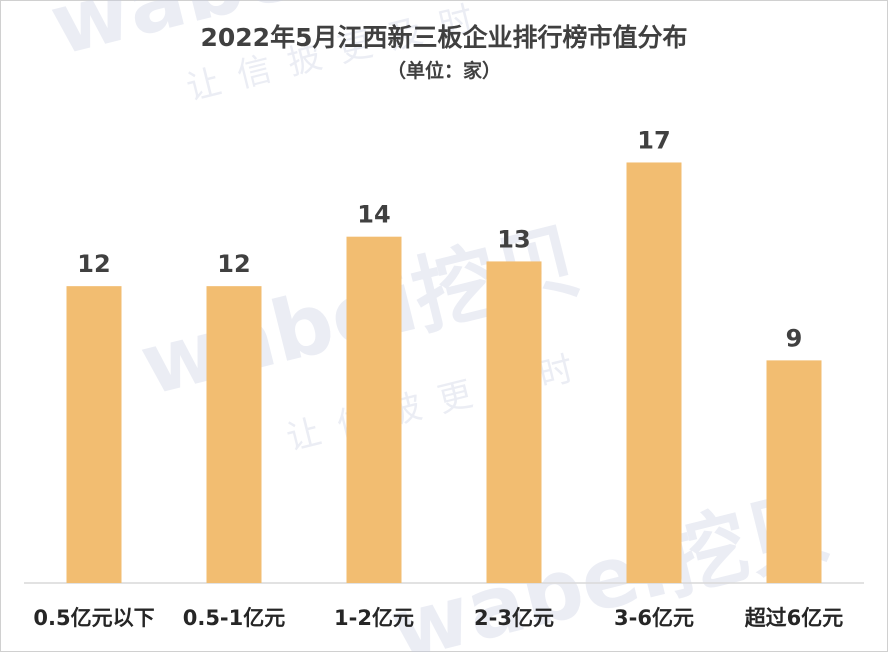 This screenshot has width=888, height=652. Describe the element at coordinates (374, 618) in the screenshot. I see `category-label: 1-2亿元` at that location.